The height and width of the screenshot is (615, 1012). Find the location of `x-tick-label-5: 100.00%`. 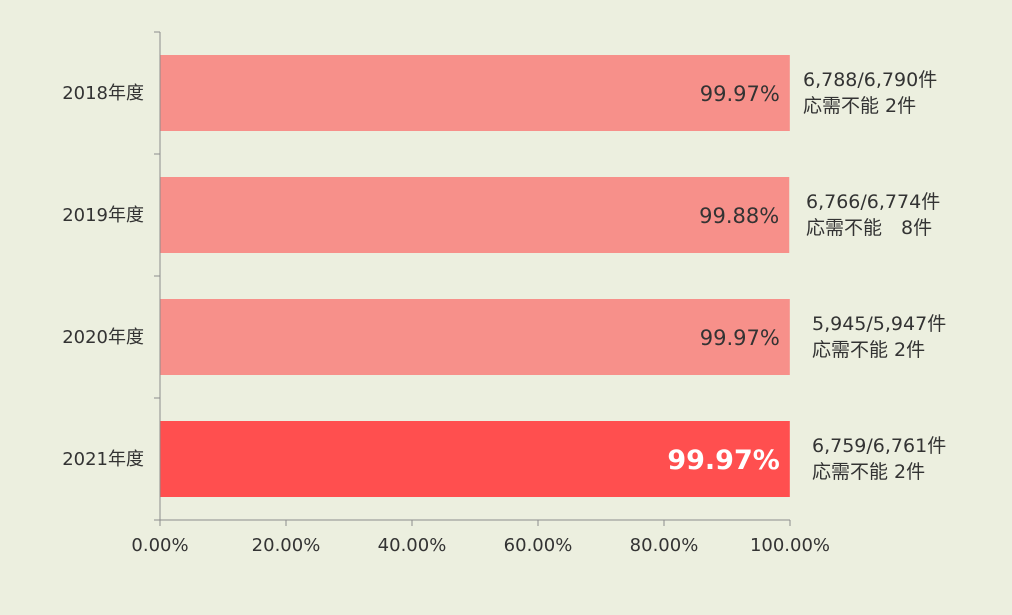

x-tick-label-5: 100.00% is located at coordinates (790, 545).